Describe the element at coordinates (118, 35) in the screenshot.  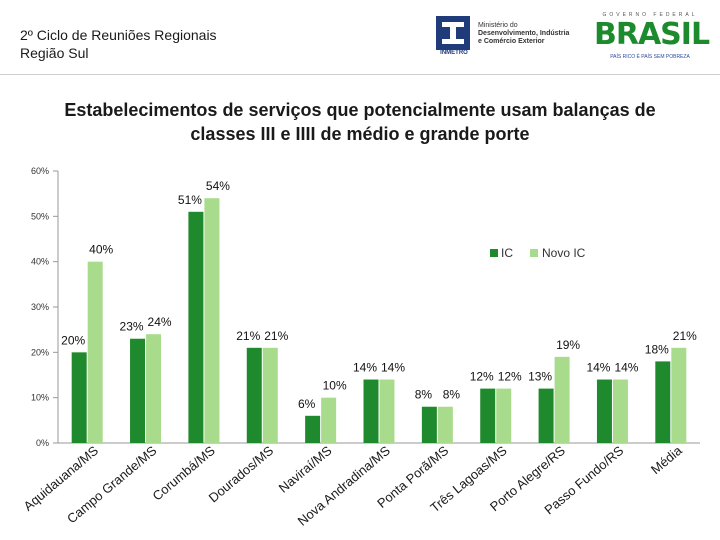
I see `event-title-line1: 2º Ciclo de Reuniões Regionais` at that location.